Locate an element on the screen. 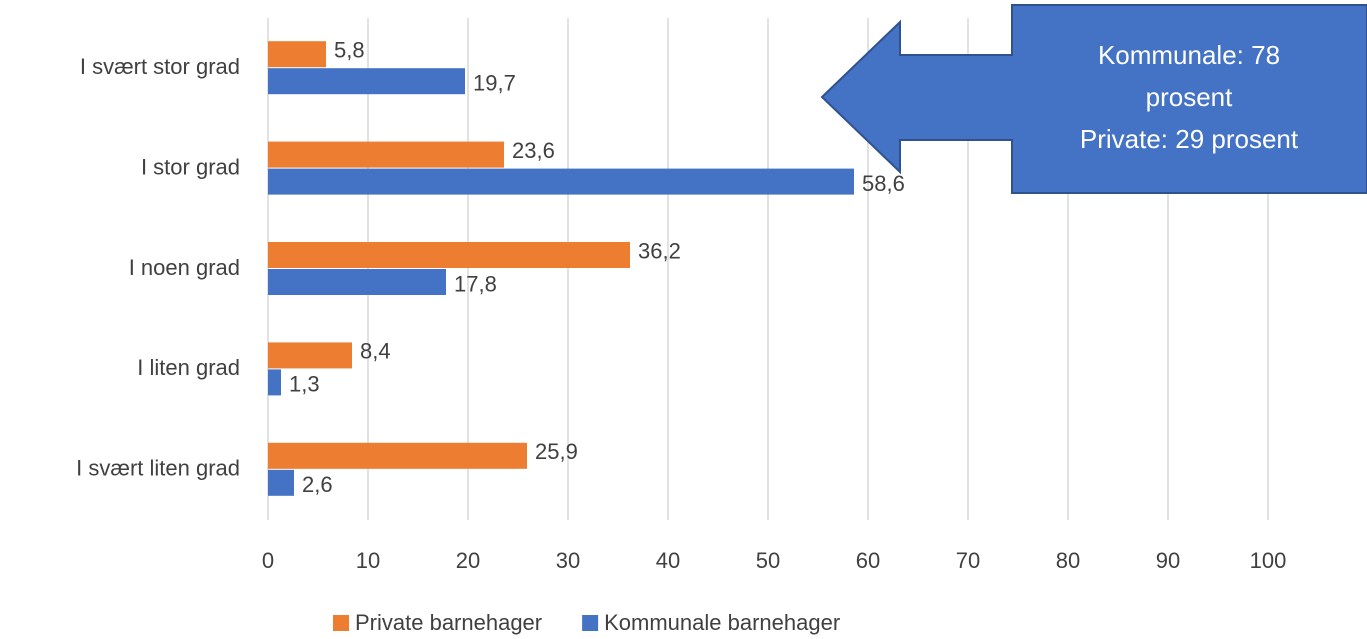  value-label: 5,8 is located at coordinates (349, 50).